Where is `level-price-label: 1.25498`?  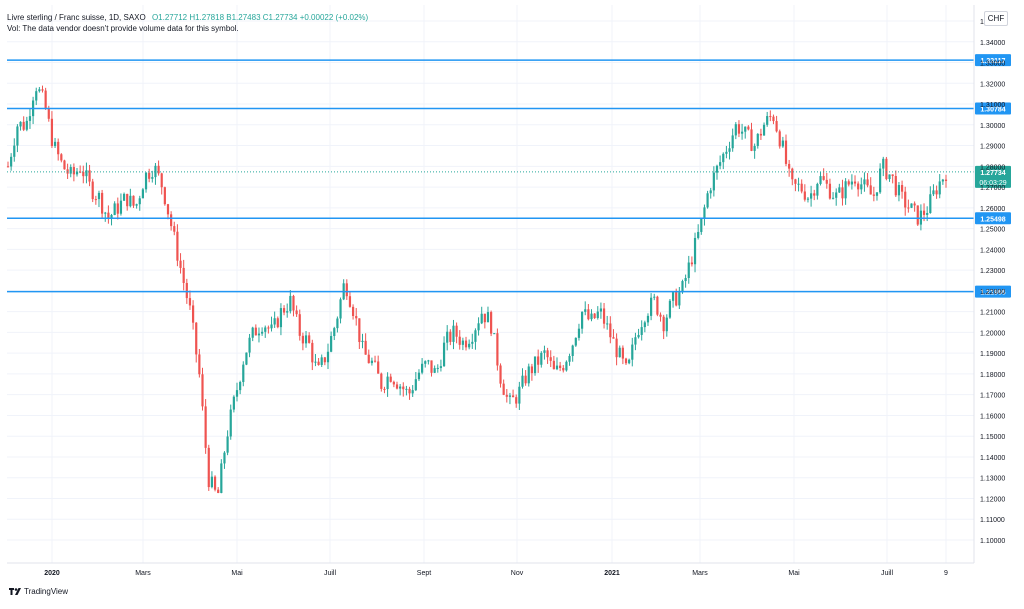
level-price-label: 1.25498 is located at coordinates (992, 219).